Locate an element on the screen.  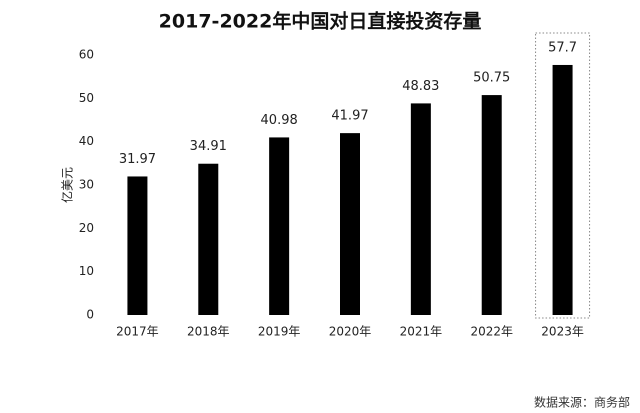
y-tick-label: 30 is located at coordinates (86, 185).